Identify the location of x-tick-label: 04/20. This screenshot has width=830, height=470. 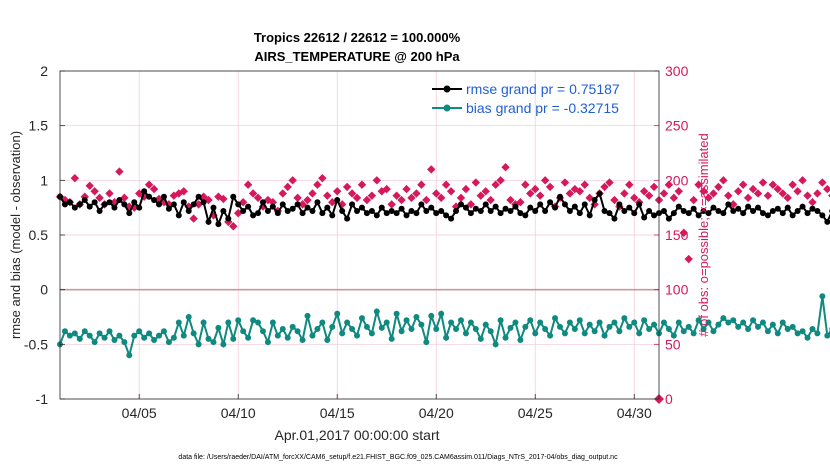
(436, 413).